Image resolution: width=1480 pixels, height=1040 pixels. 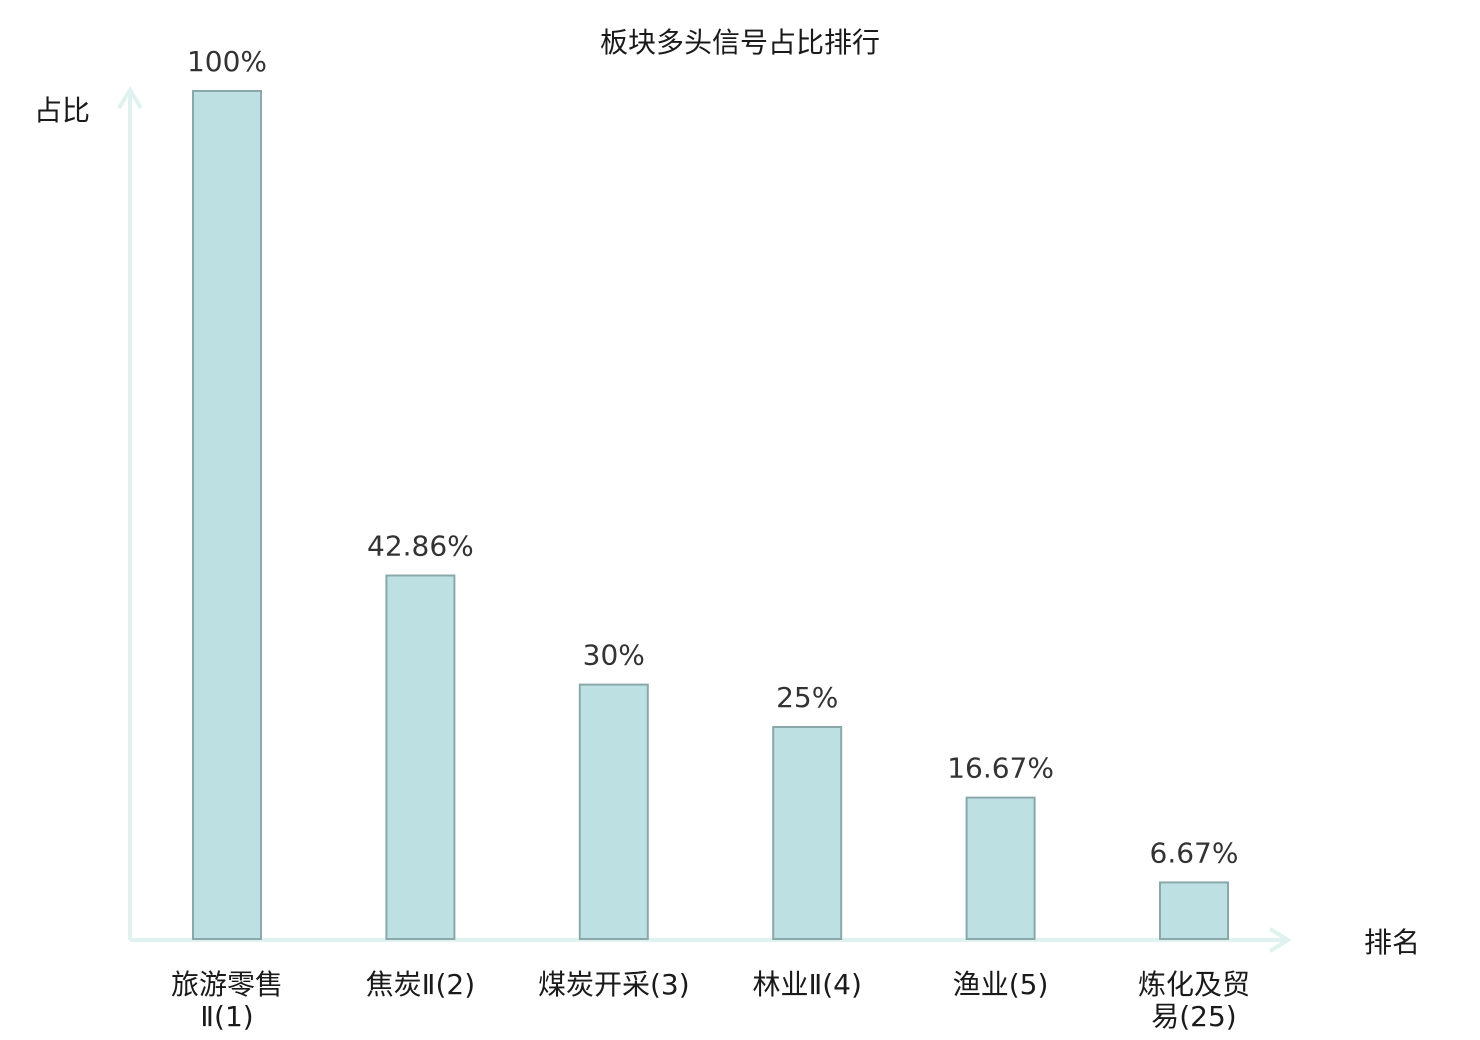 I want to click on x-tick-label: 易(25), so click(x=1193, y=1016).